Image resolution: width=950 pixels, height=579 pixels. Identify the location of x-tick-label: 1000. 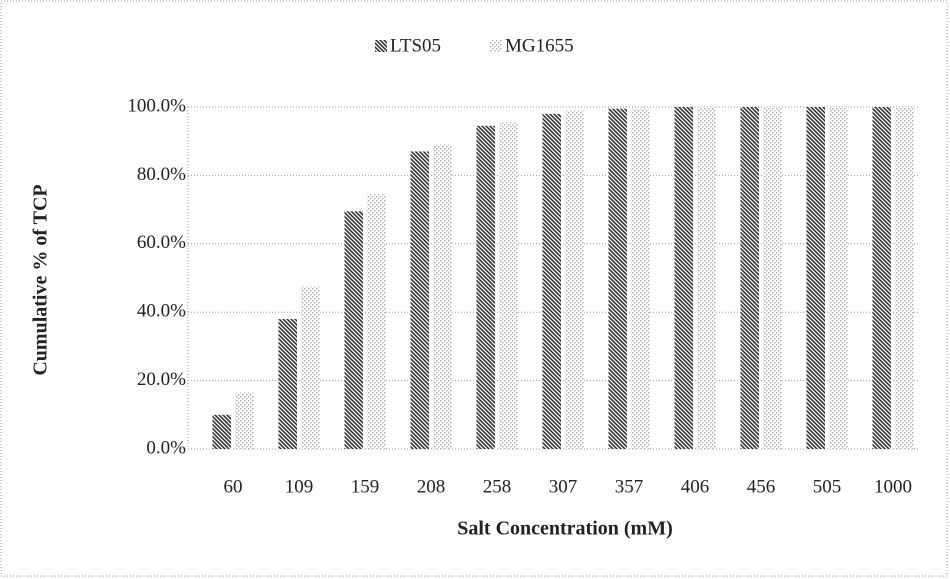
(893, 486).